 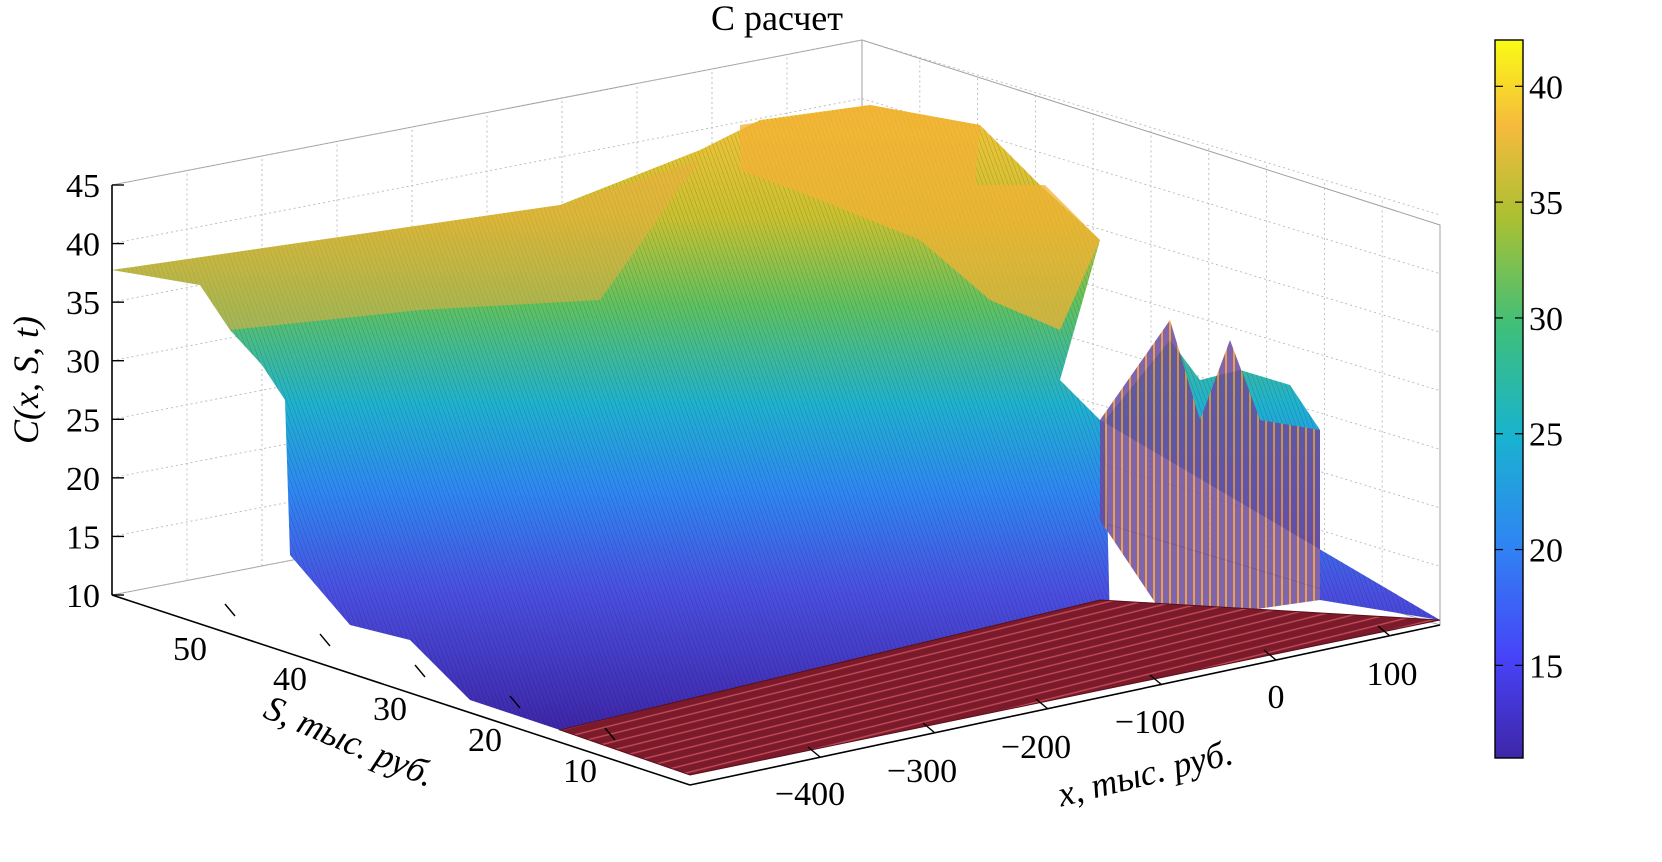 What do you see at coordinates (1529, 377) in the screenshot?
I see `colorbar-tick-group: 15 20 25 30 35 40` at bounding box center [1529, 377].